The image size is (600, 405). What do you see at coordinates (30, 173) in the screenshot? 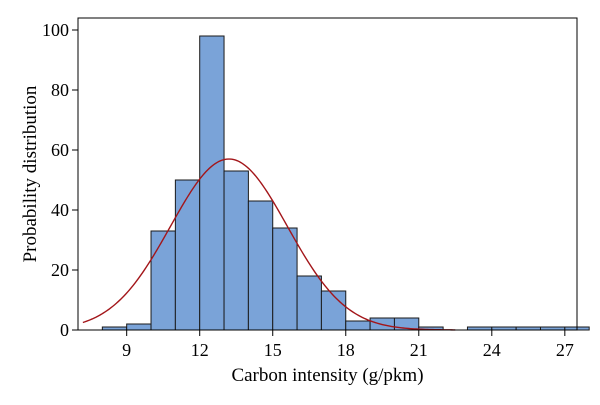
I see `y-axis-title: Probability distribution` at bounding box center [30, 173].